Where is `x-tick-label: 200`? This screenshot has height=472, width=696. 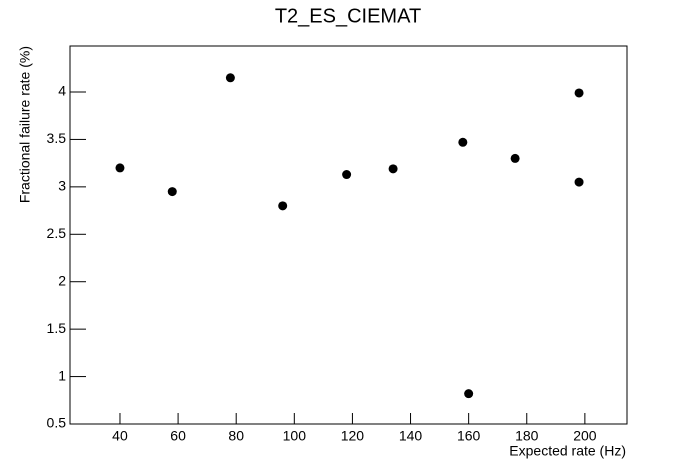 x-tick-label: 200 is located at coordinates (585, 436).